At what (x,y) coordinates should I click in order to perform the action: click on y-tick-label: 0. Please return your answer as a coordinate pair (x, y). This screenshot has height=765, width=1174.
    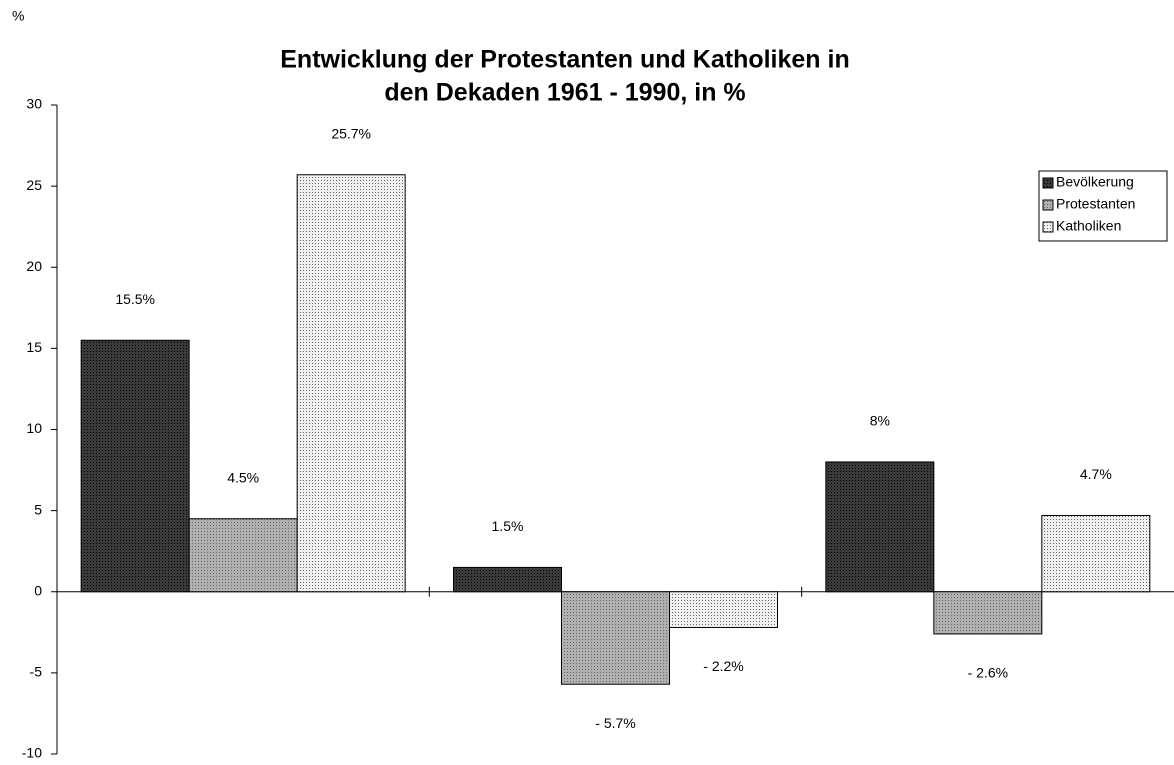
    Looking at the image, I should click on (38, 590).